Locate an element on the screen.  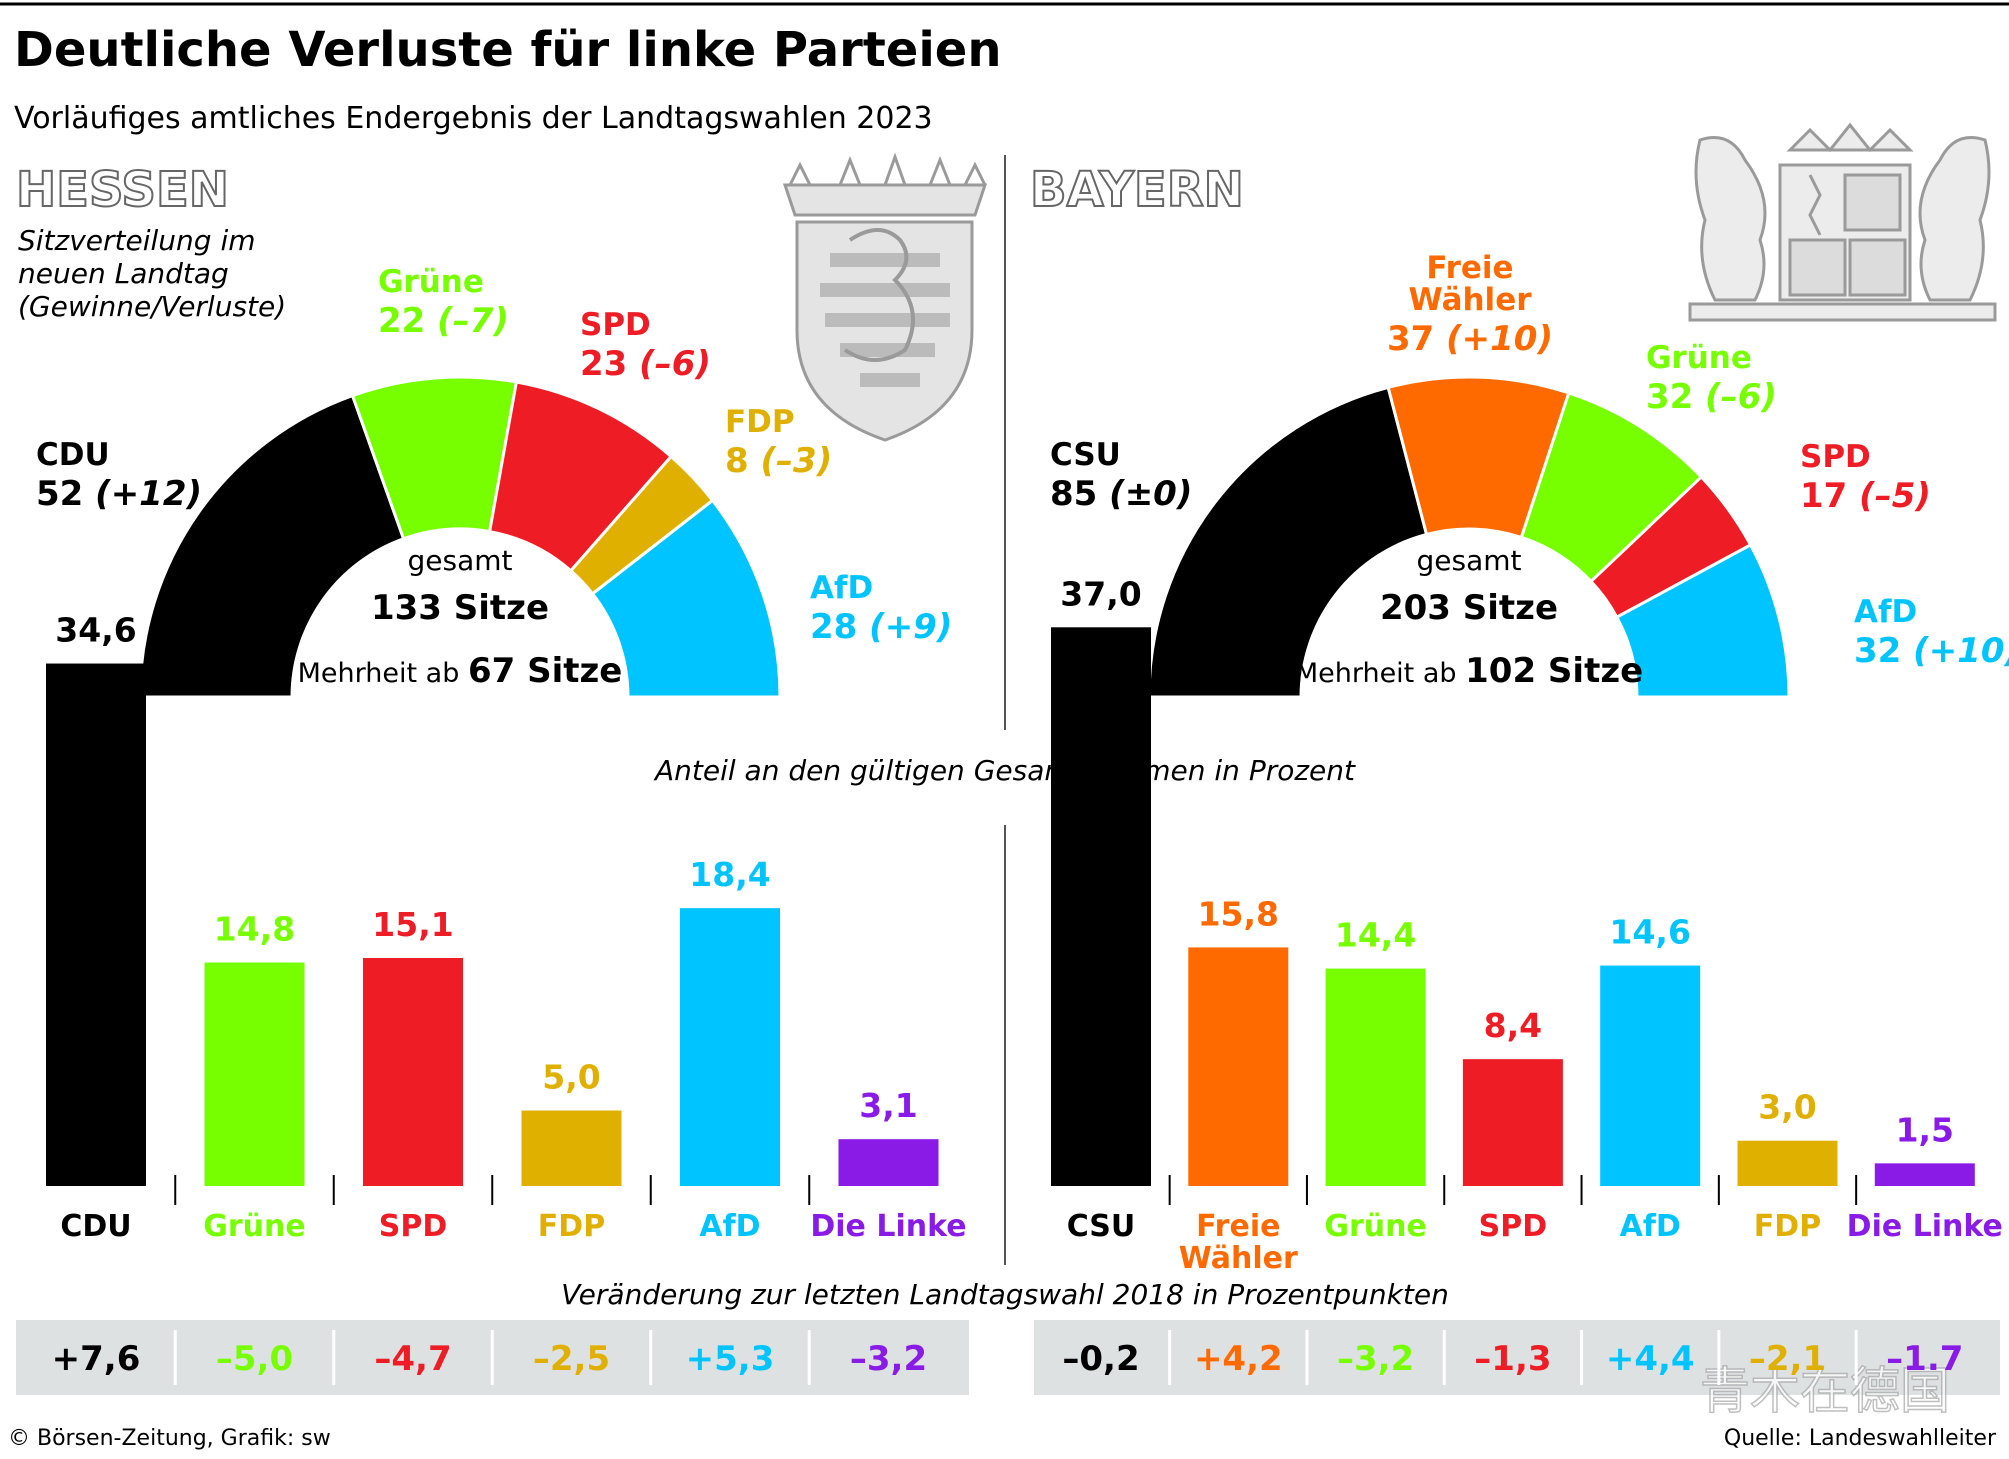
bar-category-bayern-gruene: Grüne is located at coordinates (1375, 1226).